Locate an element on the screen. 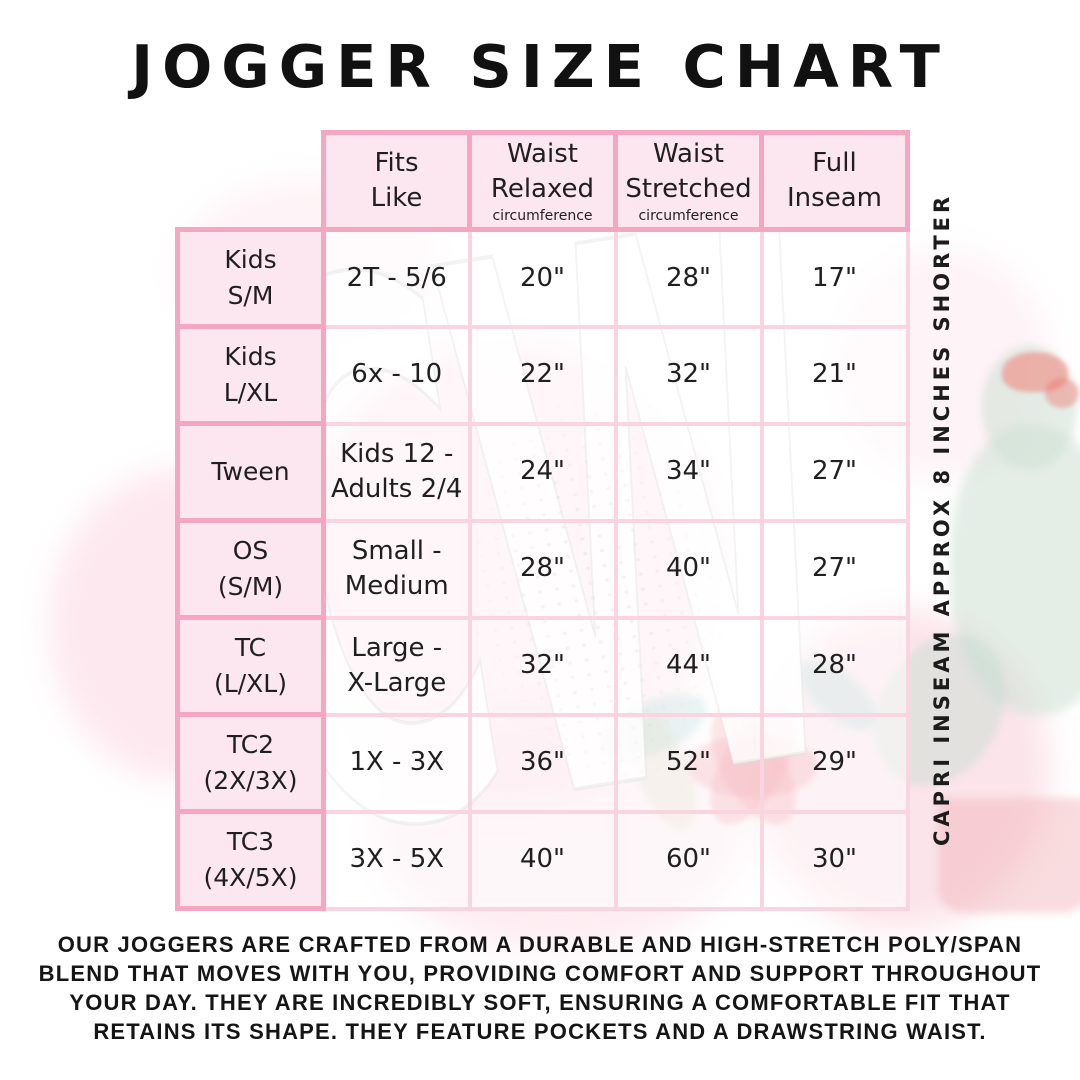  value-cell: 6x - 10 is located at coordinates (396, 375).